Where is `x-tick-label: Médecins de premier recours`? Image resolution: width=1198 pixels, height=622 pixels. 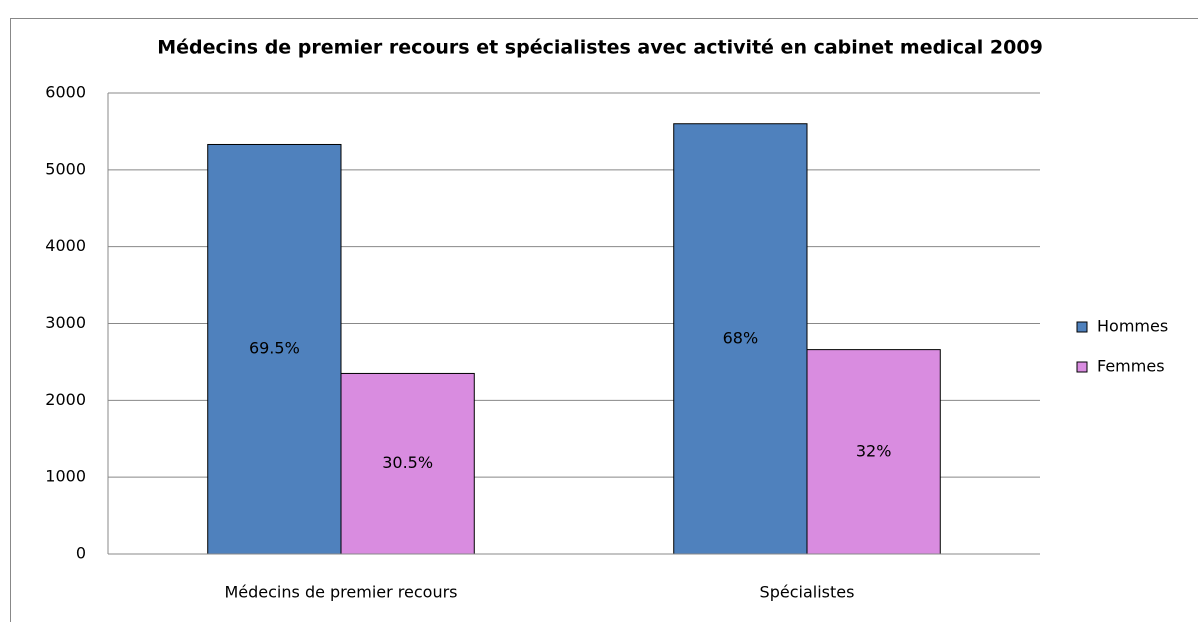
x-tick-label: Médecins de premier recours is located at coordinates (340, 592).